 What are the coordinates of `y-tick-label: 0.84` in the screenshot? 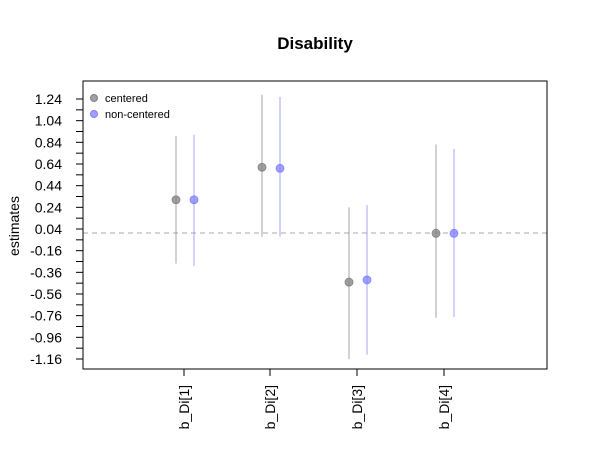 It's located at (48, 142).